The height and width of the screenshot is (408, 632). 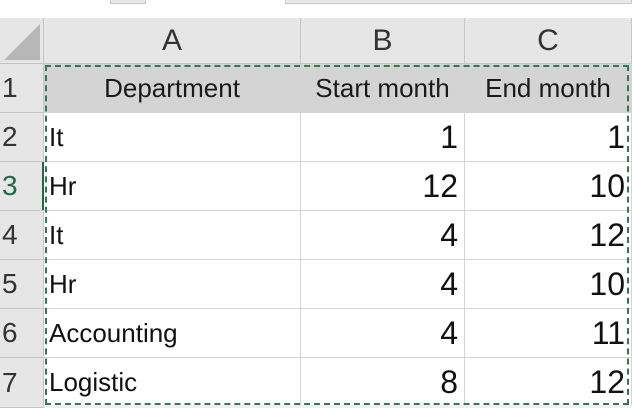 What do you see at coordinates (22, 333) in the screenshot?
I see `row-header-6: 6` at bounding box center [22, 333].